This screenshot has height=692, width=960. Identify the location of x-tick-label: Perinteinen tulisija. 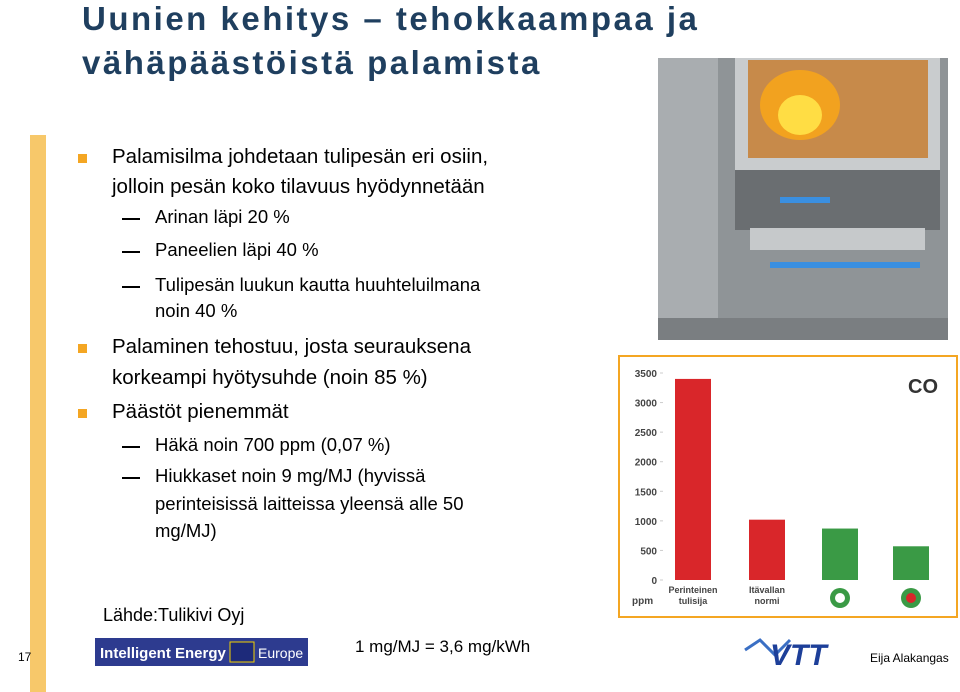
(692, 595).